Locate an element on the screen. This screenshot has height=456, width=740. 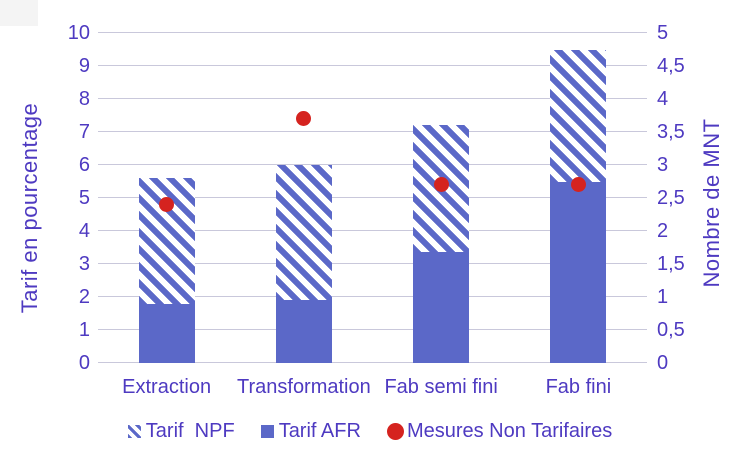
y-right-tick-label: 4 is located at coordinates (663, 99).